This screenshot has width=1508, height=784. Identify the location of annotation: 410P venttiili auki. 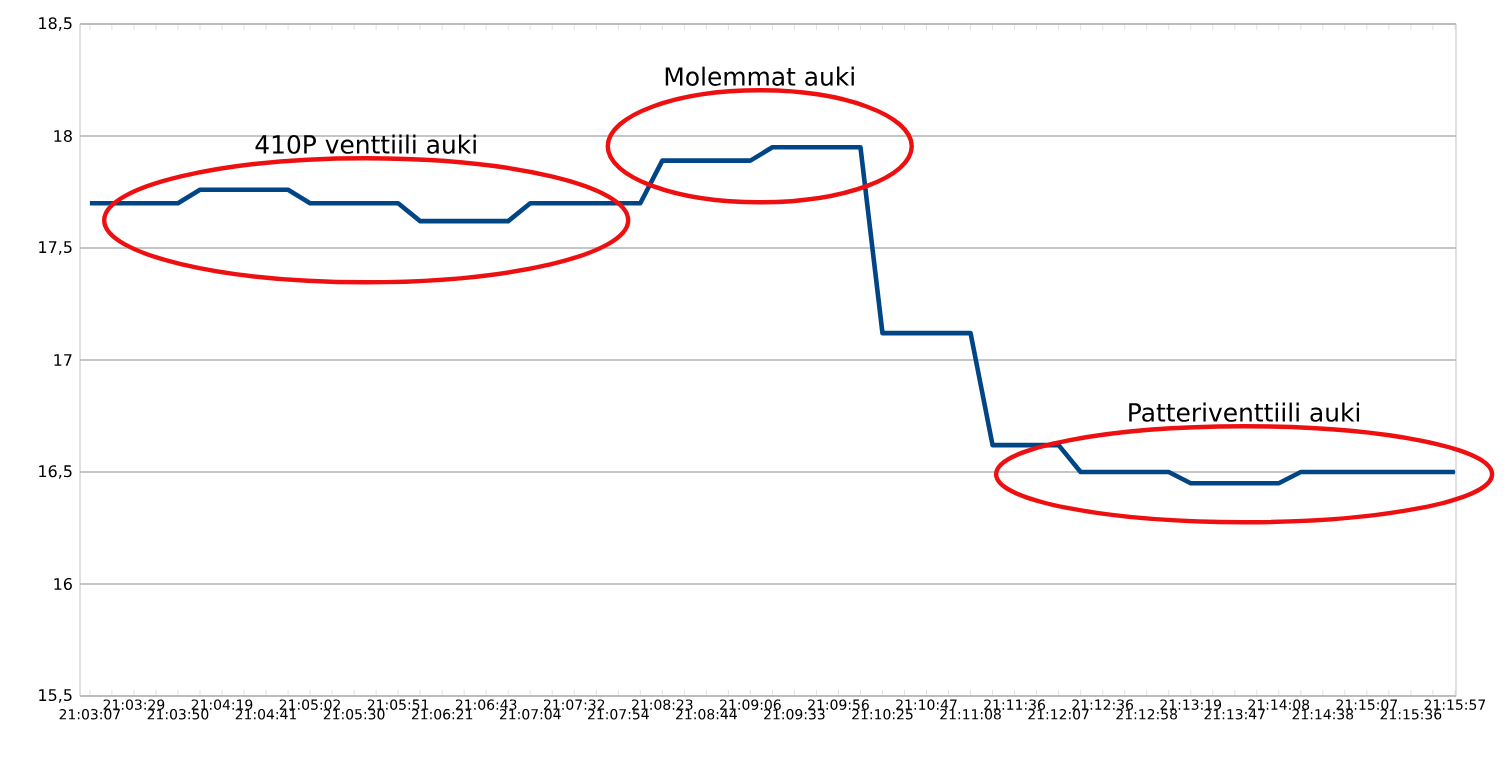
(365, 144).